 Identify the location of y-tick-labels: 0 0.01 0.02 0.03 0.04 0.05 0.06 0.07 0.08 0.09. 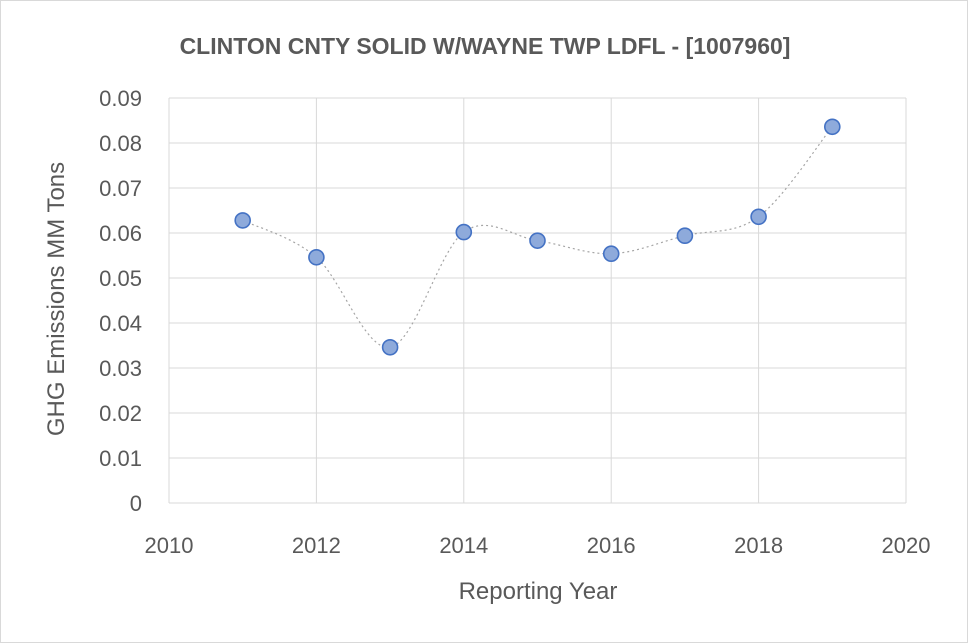
(120, 301).